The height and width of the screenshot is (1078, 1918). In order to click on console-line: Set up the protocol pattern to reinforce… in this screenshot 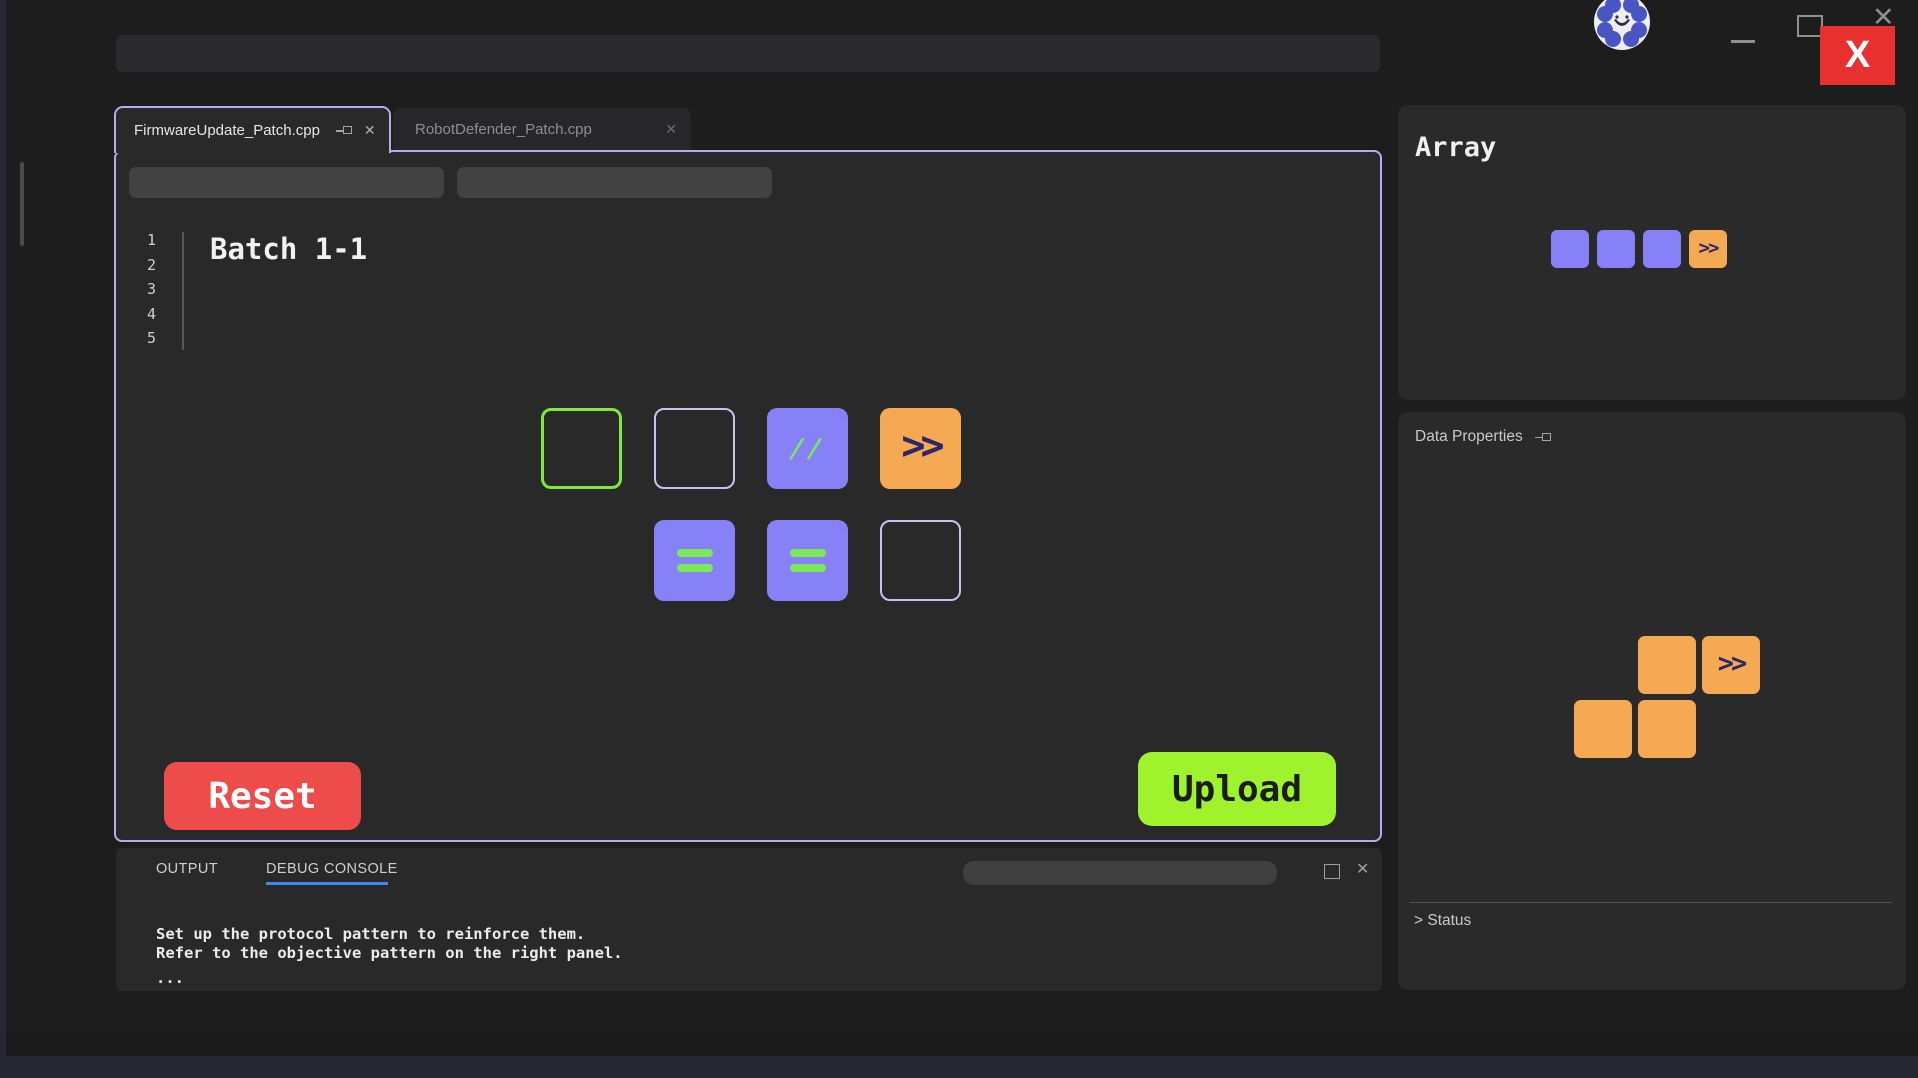, I will do `click(371, 934)`.